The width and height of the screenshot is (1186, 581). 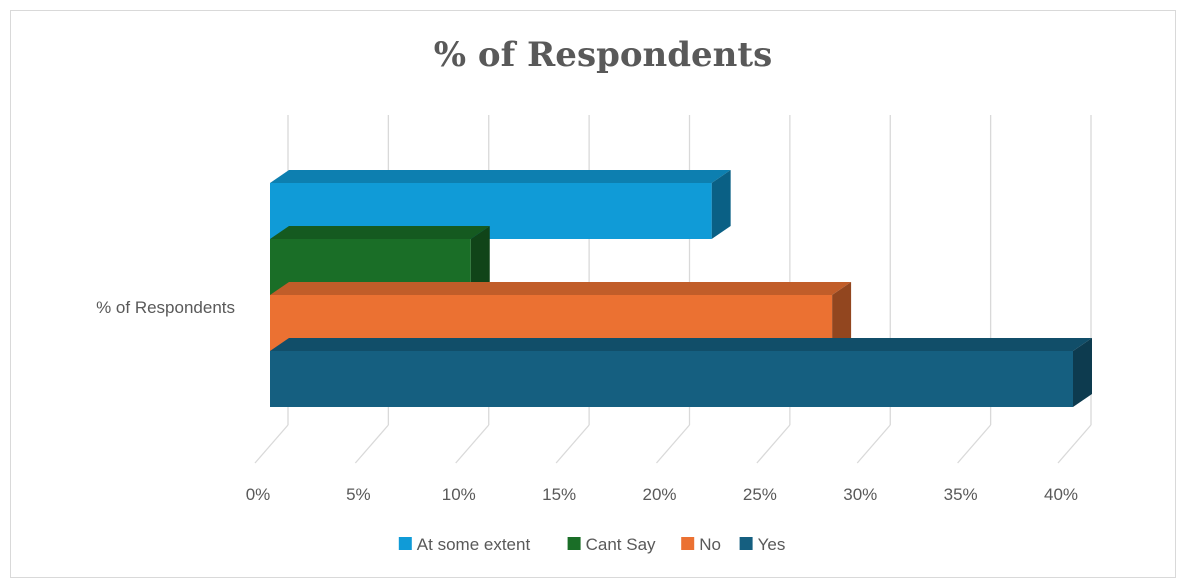 I want to click on bar-yes, so click(x=681, y=372).